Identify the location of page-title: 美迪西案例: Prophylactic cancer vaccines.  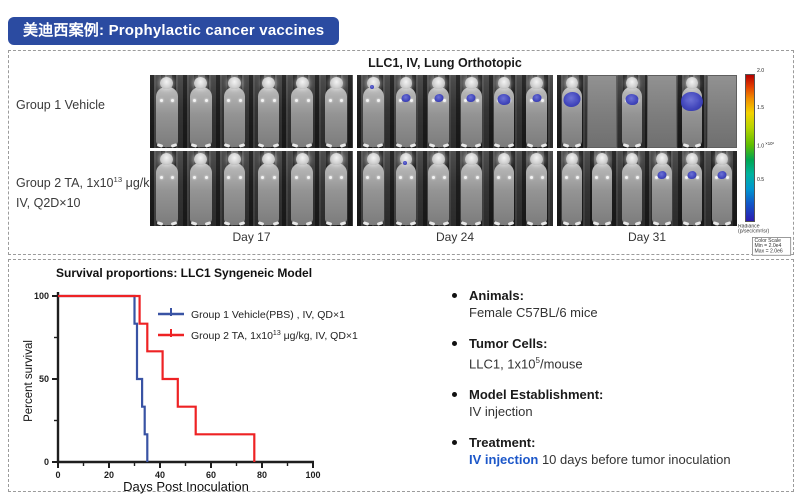
(174, 30).